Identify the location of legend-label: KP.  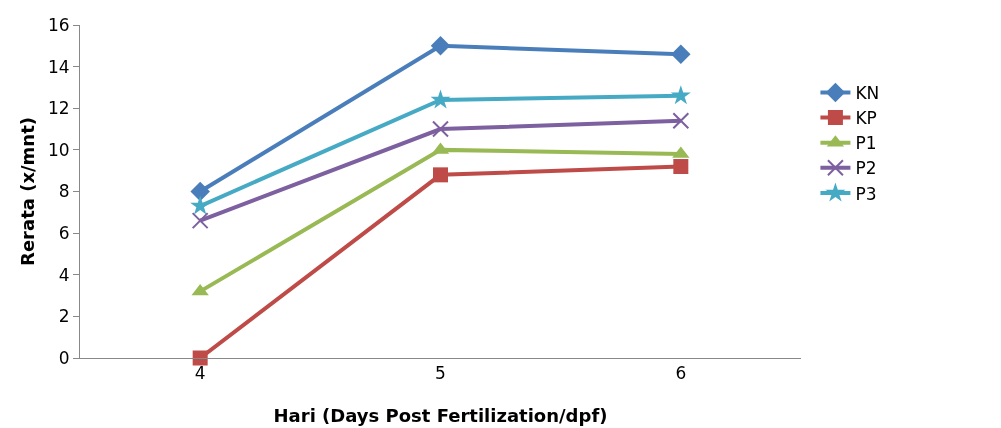
(866, 118).